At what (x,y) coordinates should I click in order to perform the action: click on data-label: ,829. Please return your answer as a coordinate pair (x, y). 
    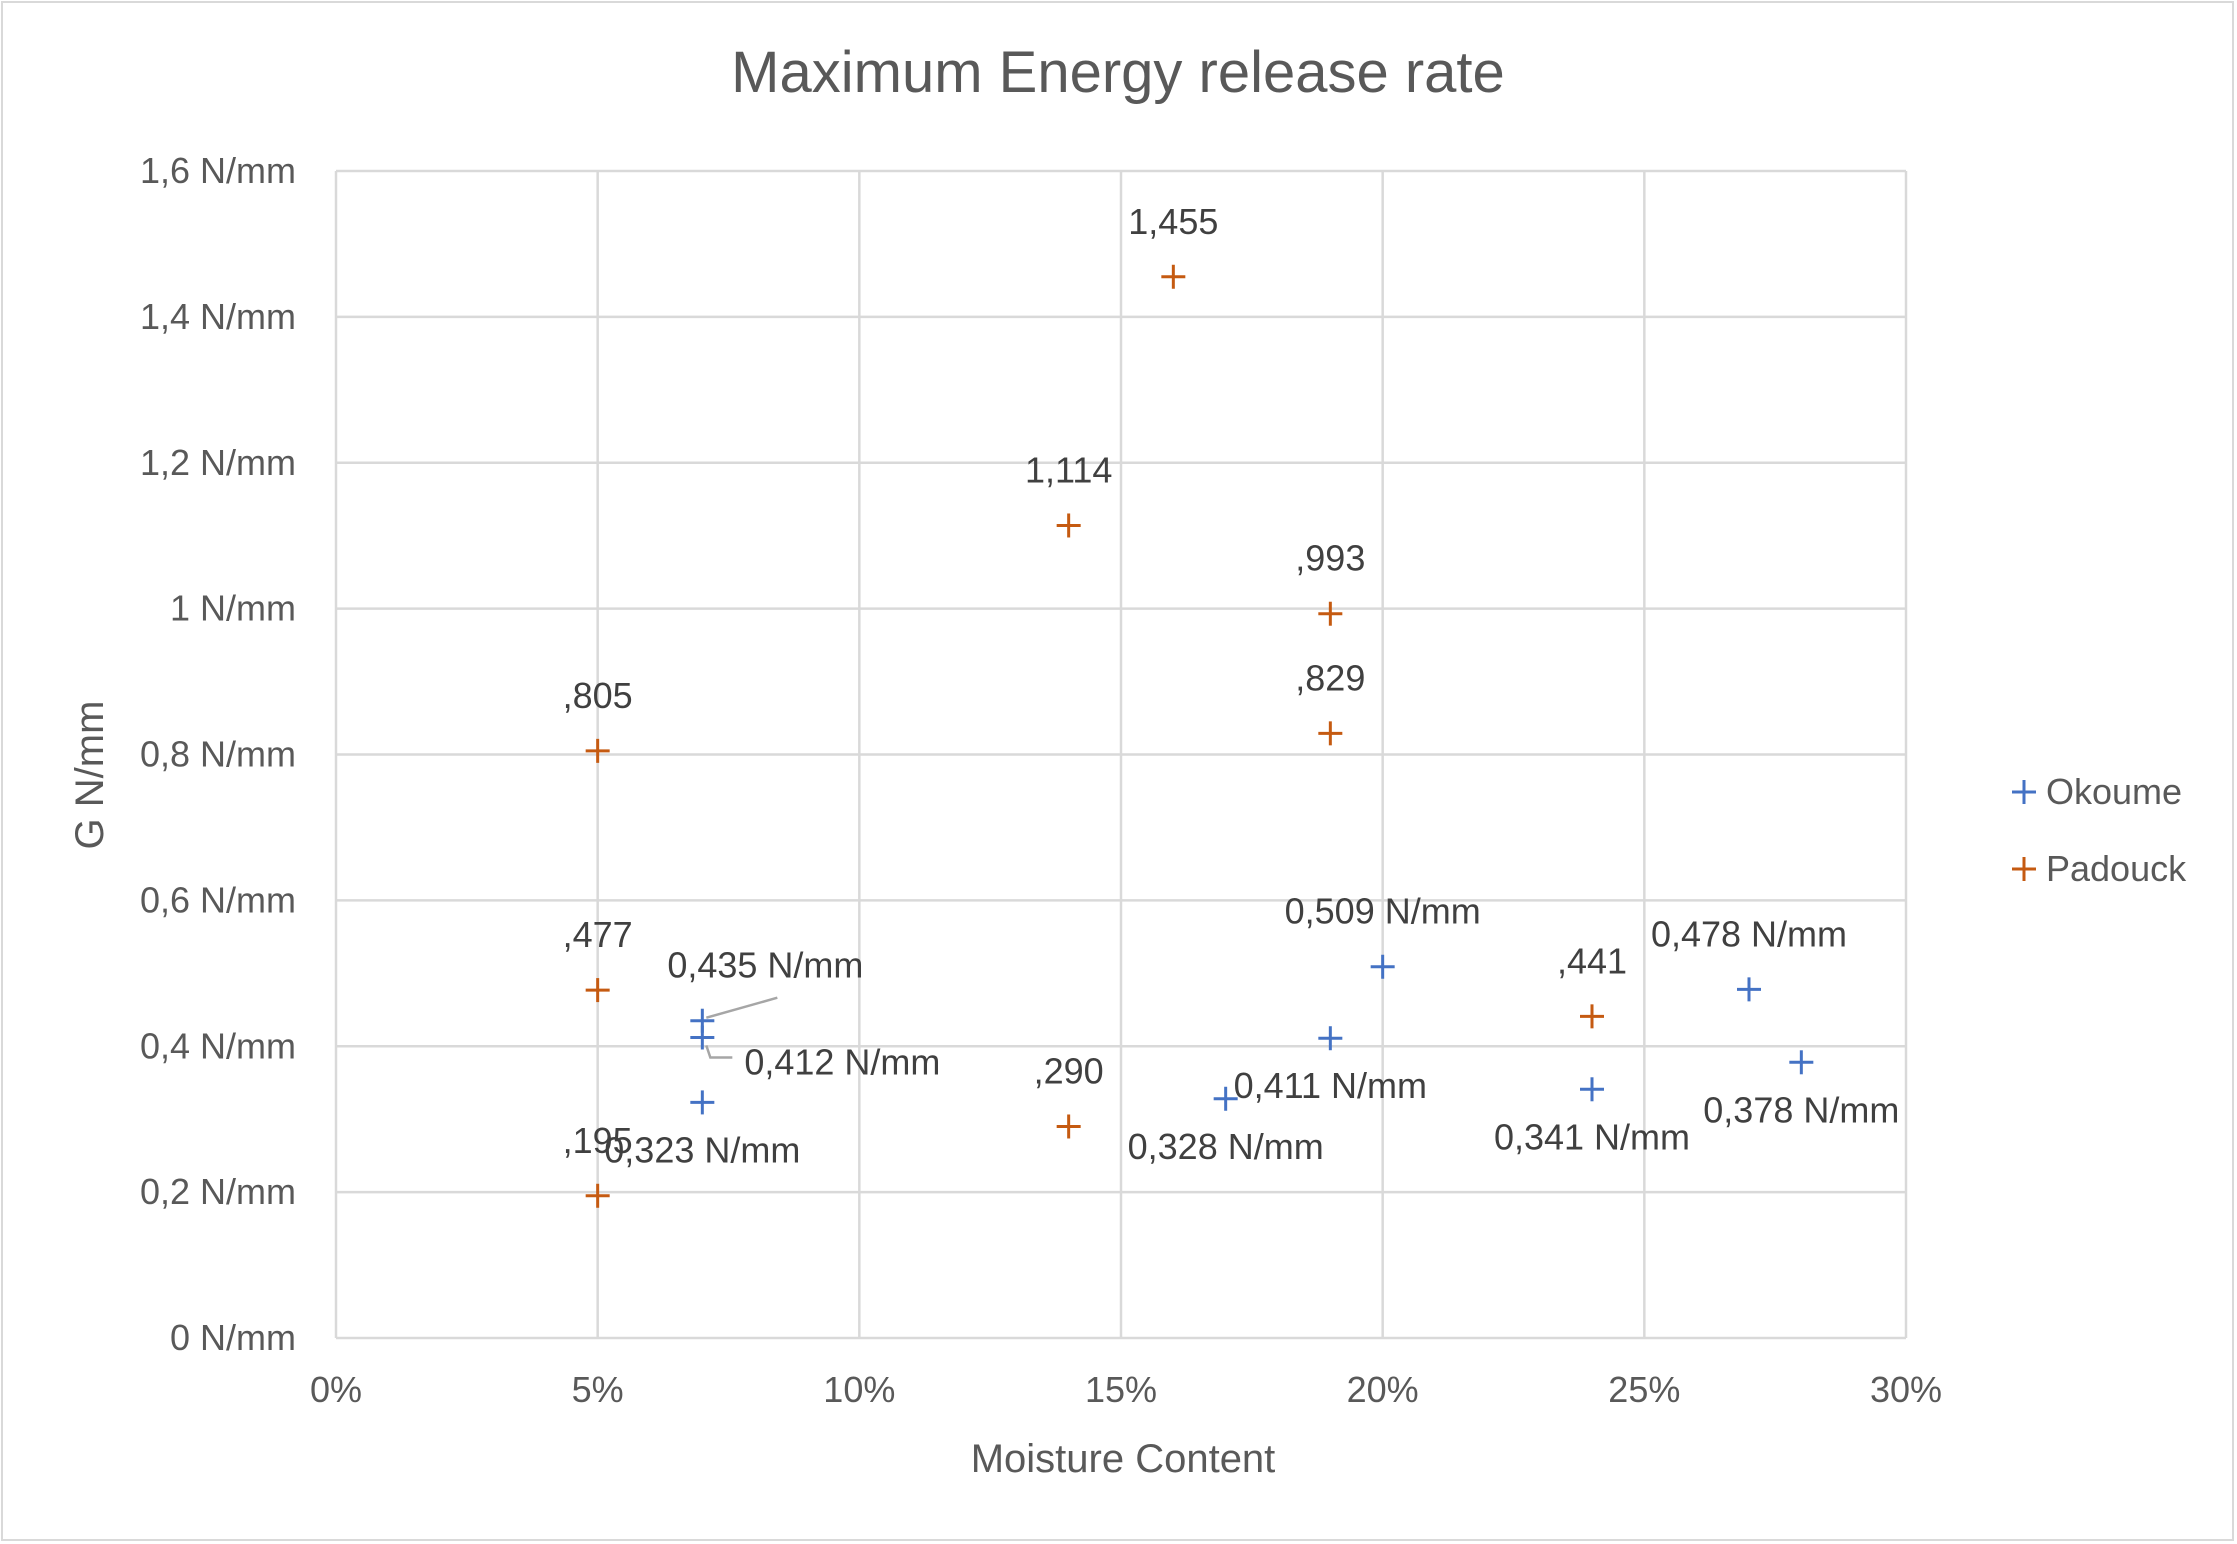
    Looking at the image, I should click on (1330, 677).